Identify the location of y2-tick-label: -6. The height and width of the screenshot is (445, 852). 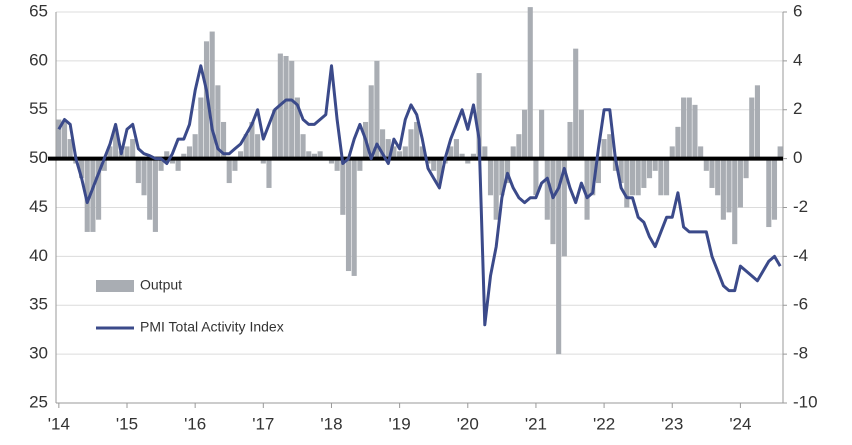
(800, 304).